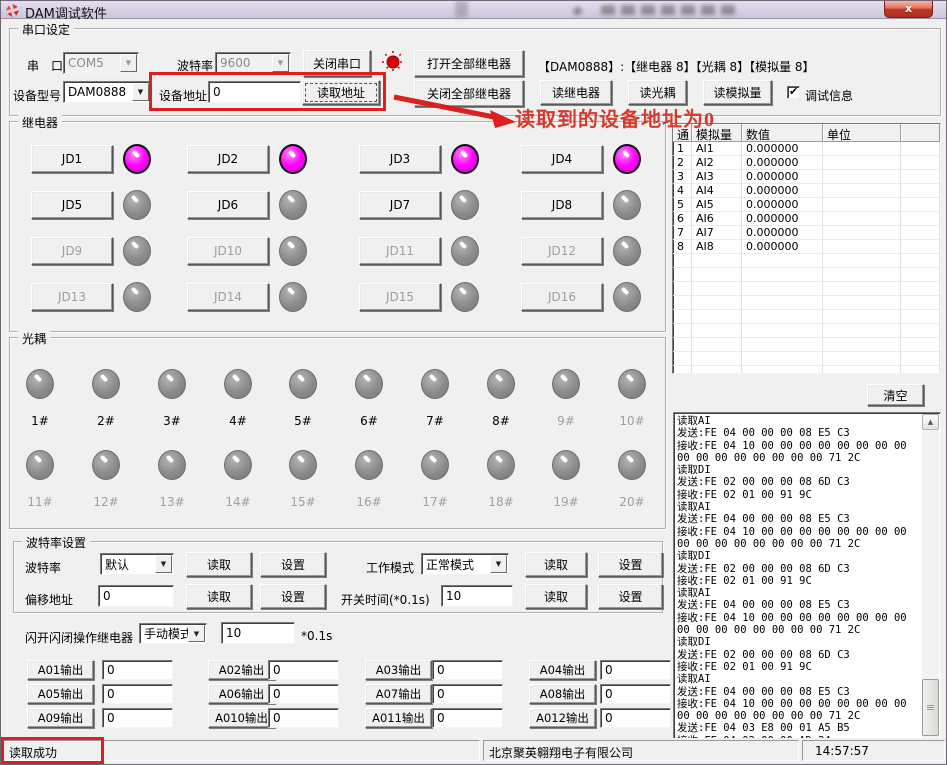  What do you see at coordinates (136, 596) in the screenshot?
I see `offset-address-input: 0` at bounding box center [136, 596].